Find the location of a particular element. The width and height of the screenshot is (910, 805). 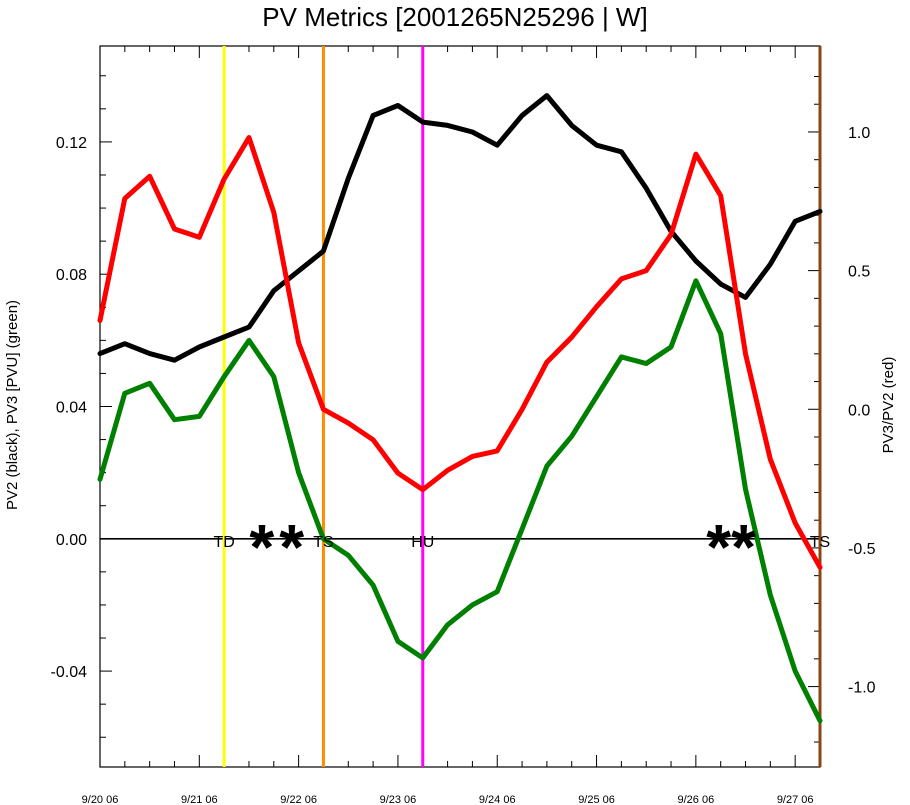

y-axis-left-label: PV2 (black), PV3 [PVU] (green) is located at coordinates (12, 405).